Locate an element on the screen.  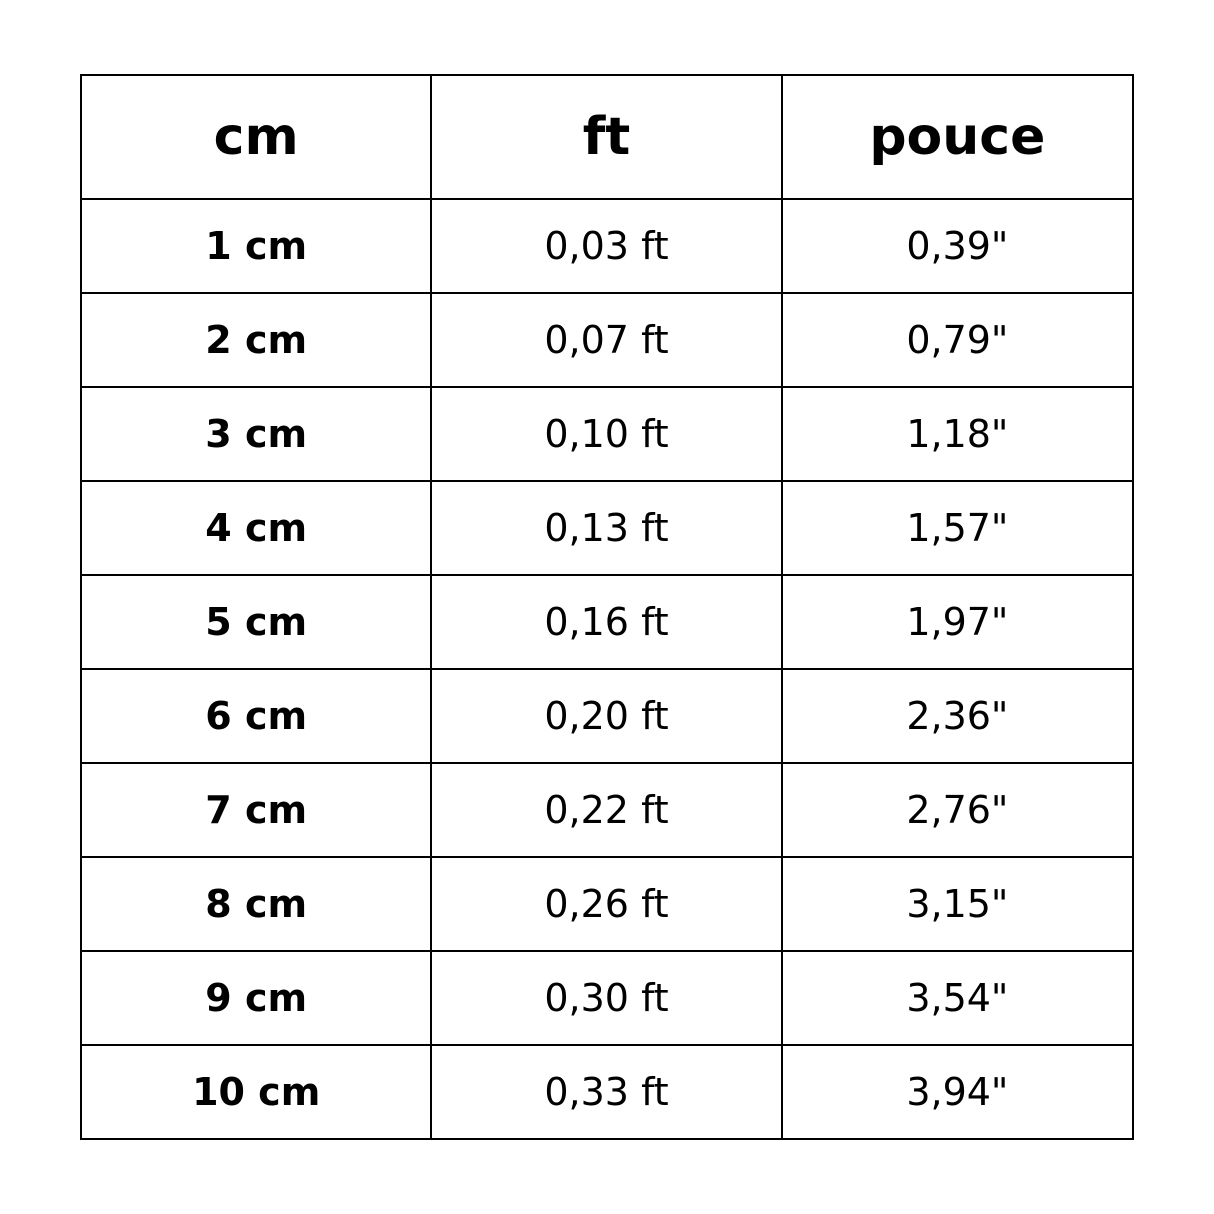
table-cell: 1,97" is located at coordinates (957, 622).